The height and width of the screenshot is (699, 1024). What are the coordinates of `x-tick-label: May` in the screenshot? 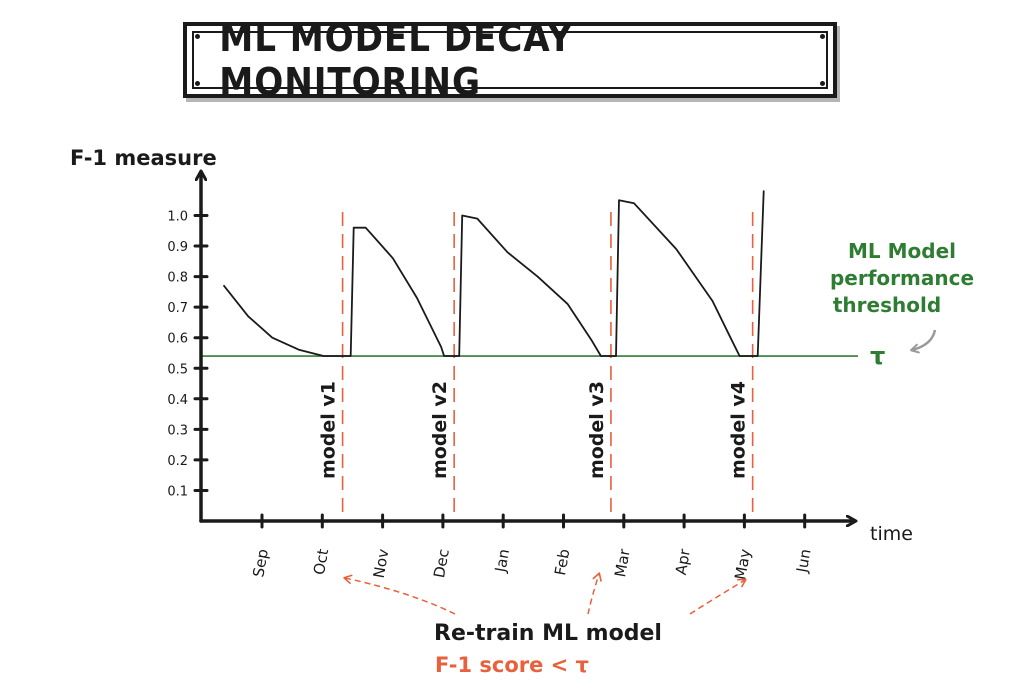 It's located at (742, 564).